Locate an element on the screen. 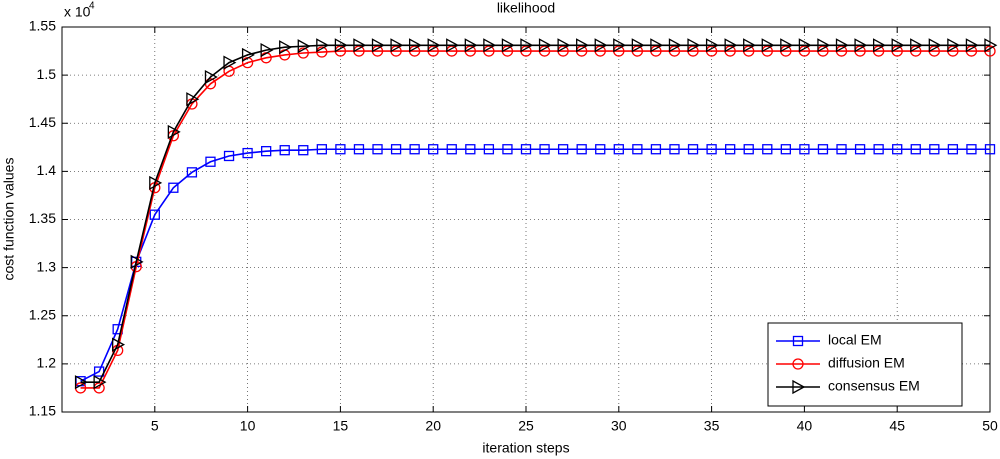  chart-title: likelihood is located at coordinates (526, 8).